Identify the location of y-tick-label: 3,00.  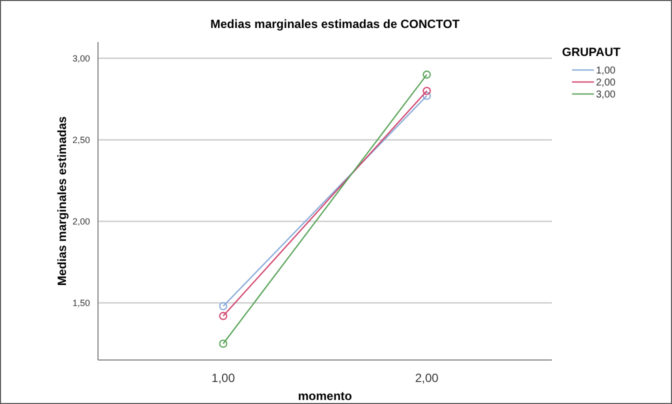
(81, 58).